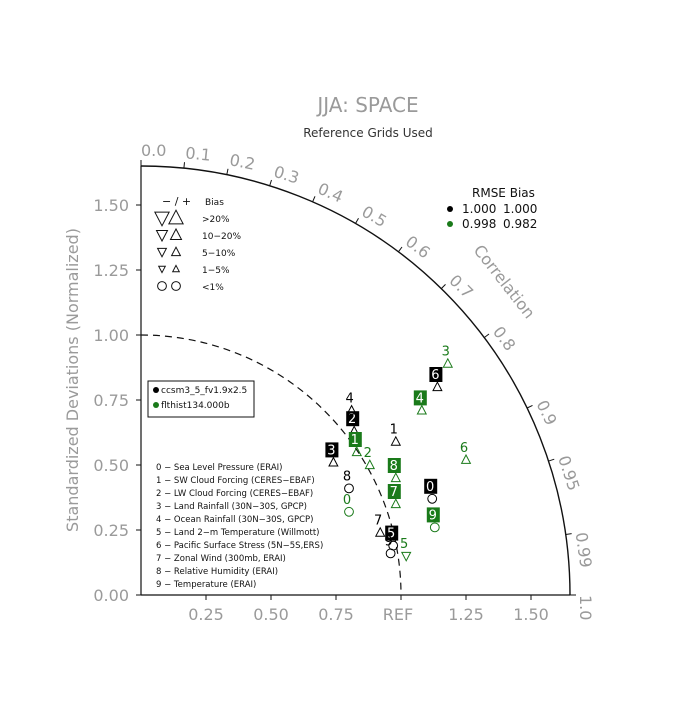 This screenshot has width=700, height=705. What do you see at coordinates (433, 515) in the screenshot?
I see `data-point-label: 9` at bounding box center [433, 515].